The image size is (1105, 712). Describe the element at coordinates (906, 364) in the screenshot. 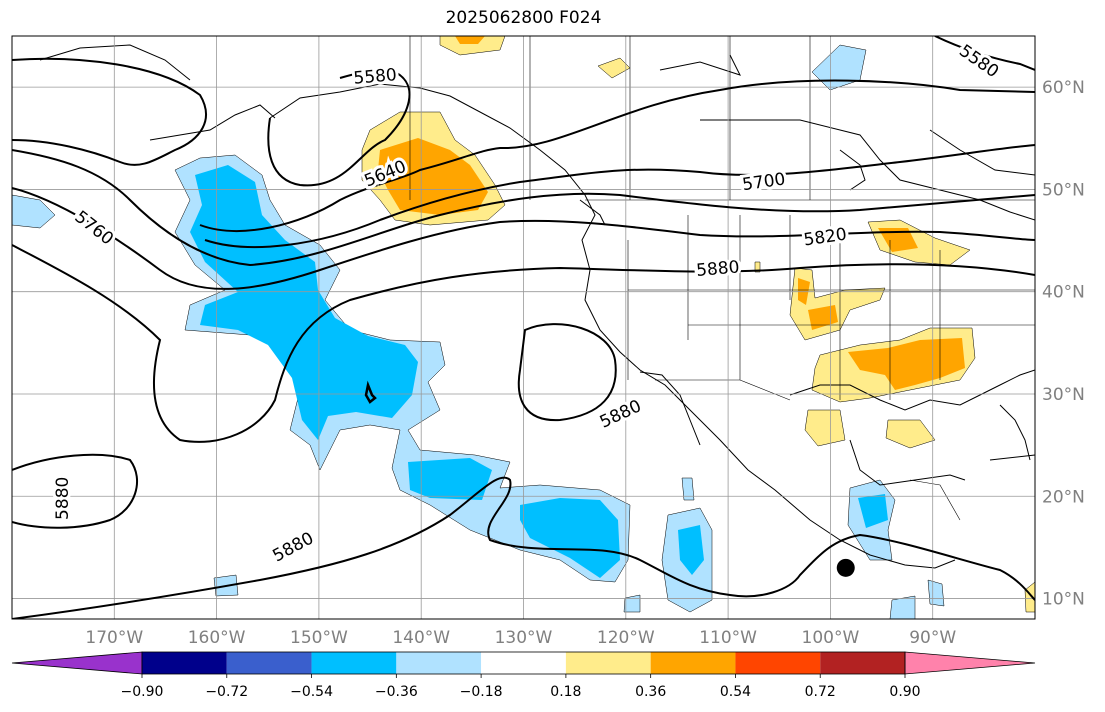

I see `shade-orange-south` at that location.